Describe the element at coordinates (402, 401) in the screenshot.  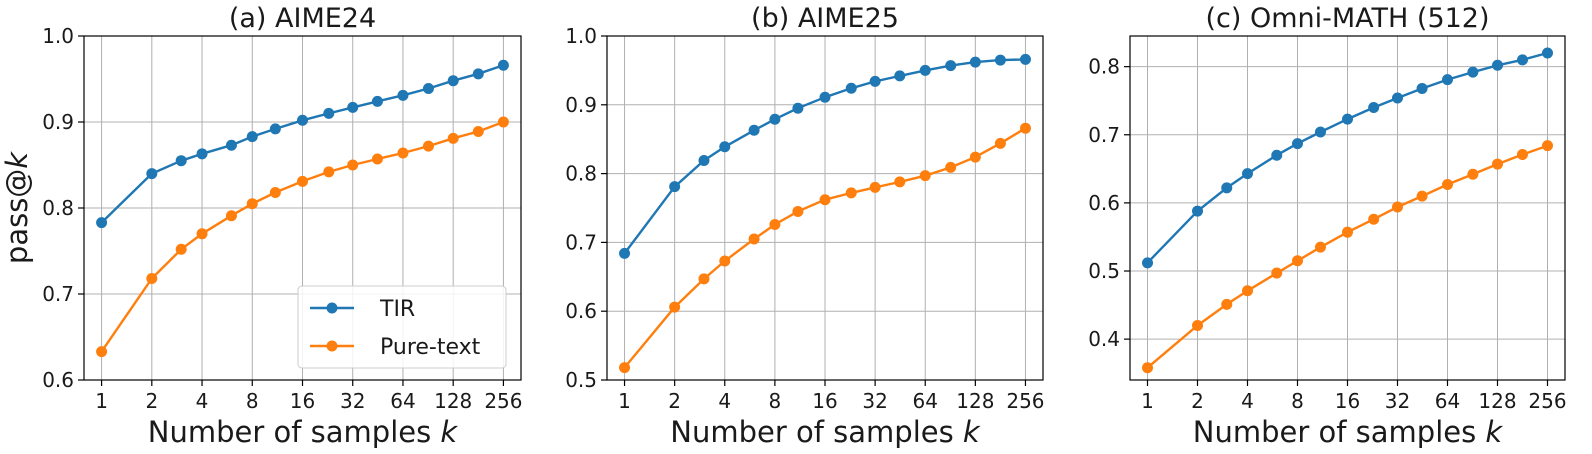
I see `x-tick-label: 64` at that location.